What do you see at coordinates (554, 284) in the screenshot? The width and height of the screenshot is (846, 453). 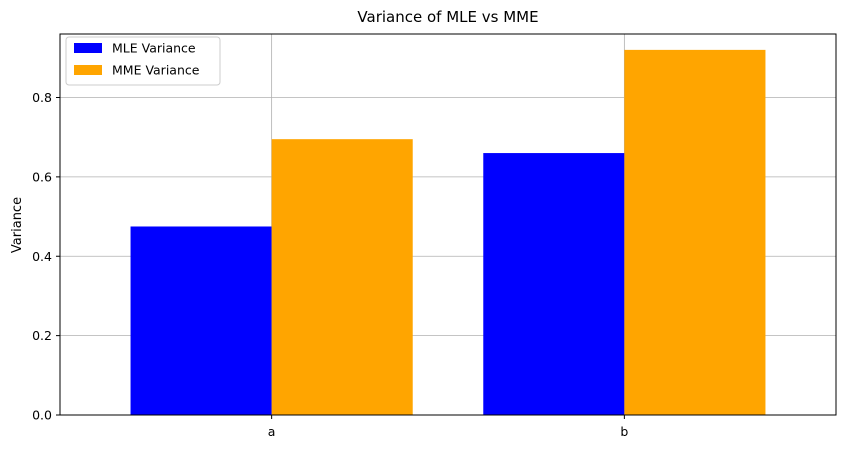 I see `bar-mle-variance-b` at bounding box center [554, 284].